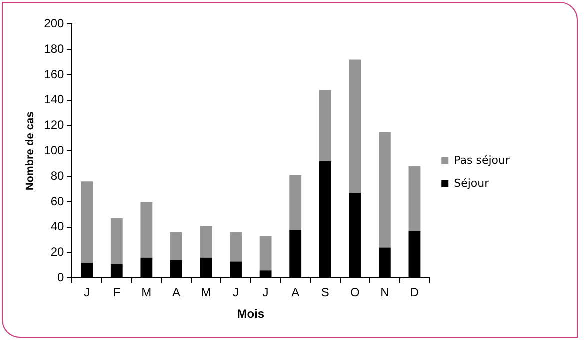 The height and width of the screenshot is (342, 586). I want to click on x-axis-title: Mois, so click(251, 314).